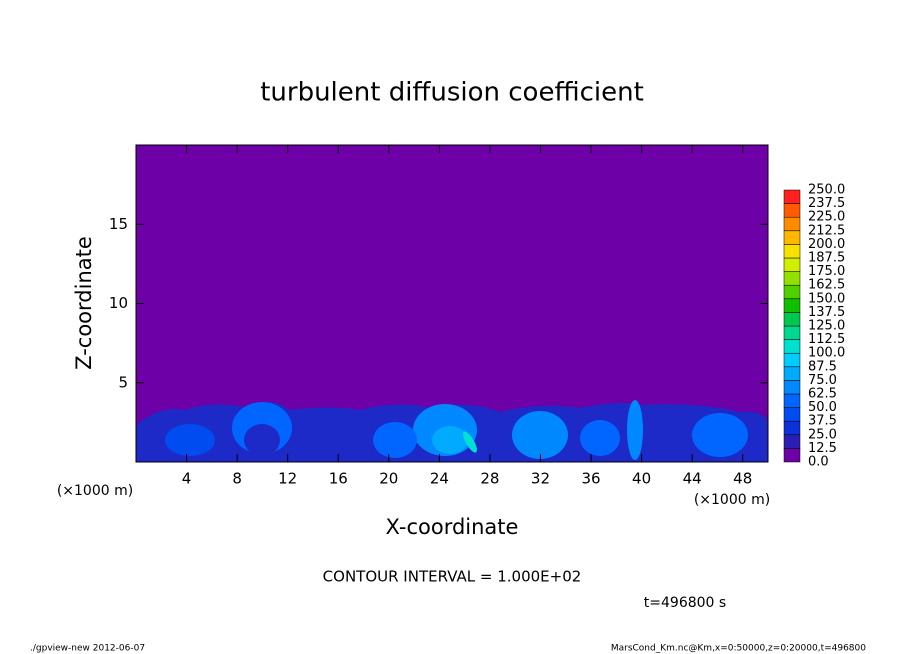 The height and width of the screenshot is (654, 904). What do you see at coordinates (237, 479) in the screenshot?
I see `x-tick-label: 8` at bounding box center [237, 479].